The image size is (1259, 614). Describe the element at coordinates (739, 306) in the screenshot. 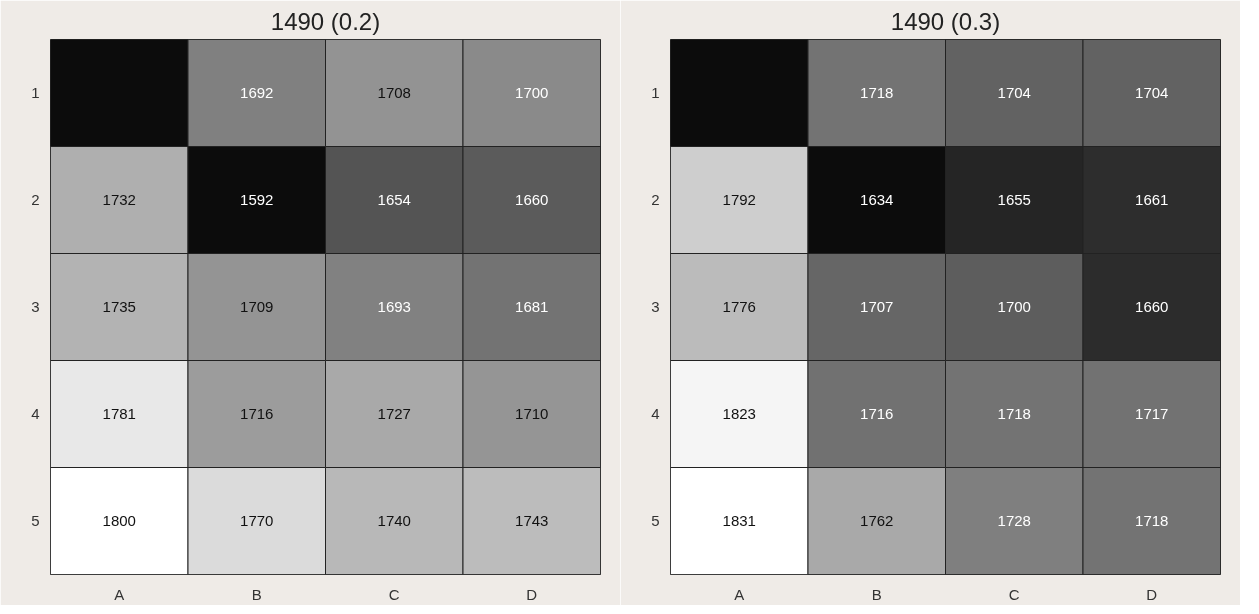

I see `data-label: 1776` at that location.